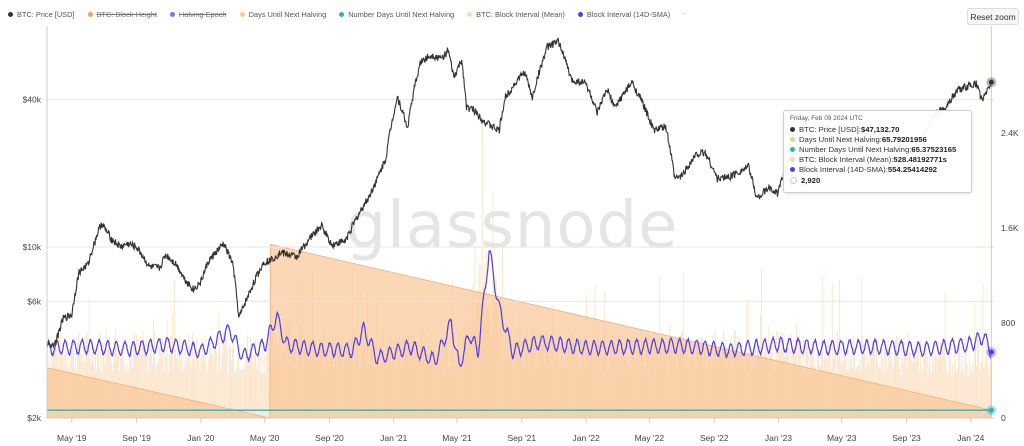 The height and width of the screenshot is (446, 1024). What do you see at coordinates (846, 160) in the screenshot?
I see `tooltip-label: BTC: Block Interval (Mean):` at bounding box center [846, 160].